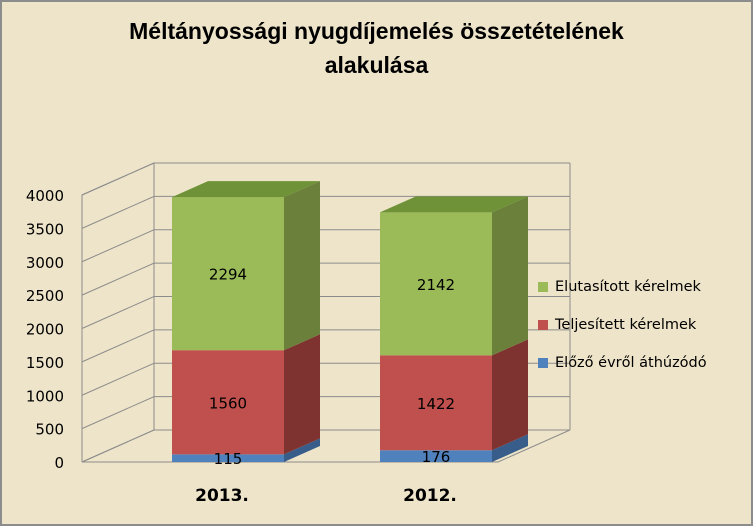 This screenshot has width=753, height=526. Describe the element at coordinates (59, 463) in the screenshot. I see `y-tick-label: 0` at that location.